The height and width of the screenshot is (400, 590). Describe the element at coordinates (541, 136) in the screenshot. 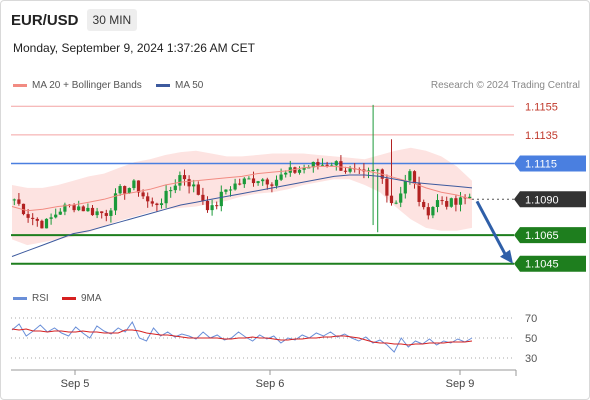

I see `level-label-1: 1.1135` at that location.